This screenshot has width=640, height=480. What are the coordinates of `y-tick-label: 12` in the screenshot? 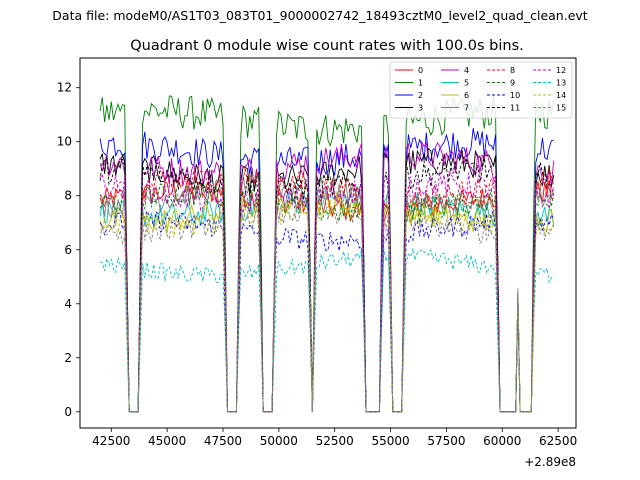 It's located at (64, 88).